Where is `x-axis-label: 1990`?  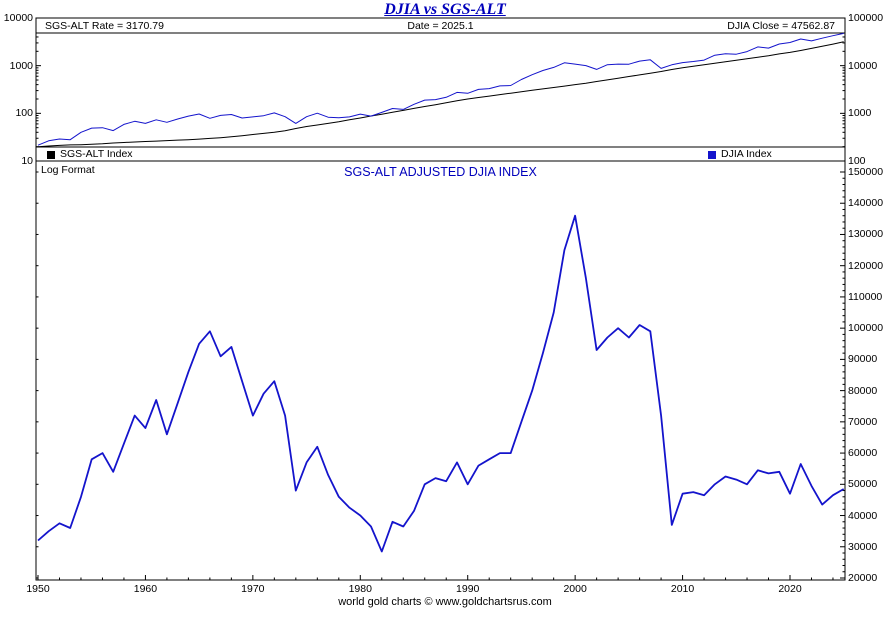 x-axis-label: 1990 is located at coordinates (468, 589).